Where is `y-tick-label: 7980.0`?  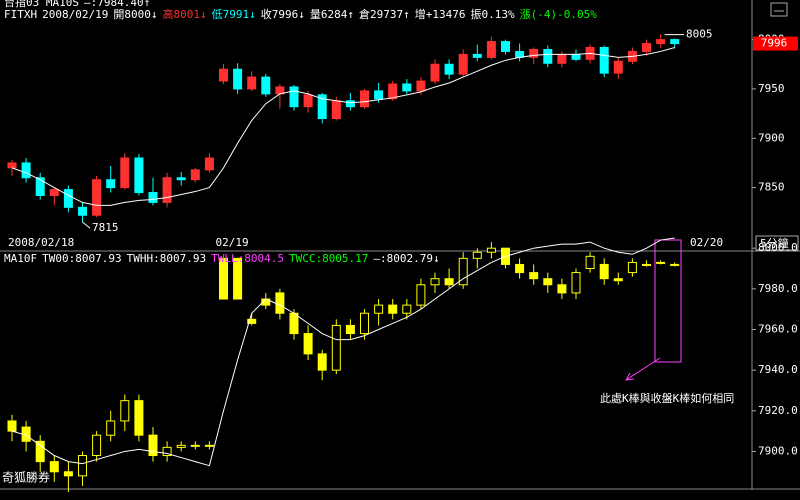 y-tick-label: 7980.0 is located at coordinates (778, 288).